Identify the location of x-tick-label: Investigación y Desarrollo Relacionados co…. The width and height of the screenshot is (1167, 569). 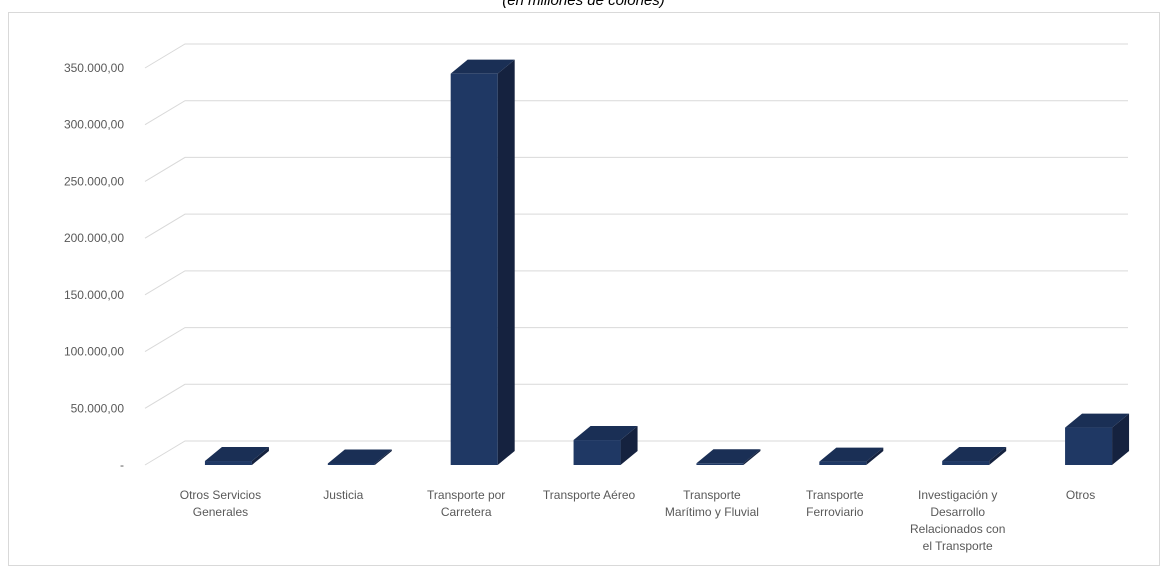
(957, 520).